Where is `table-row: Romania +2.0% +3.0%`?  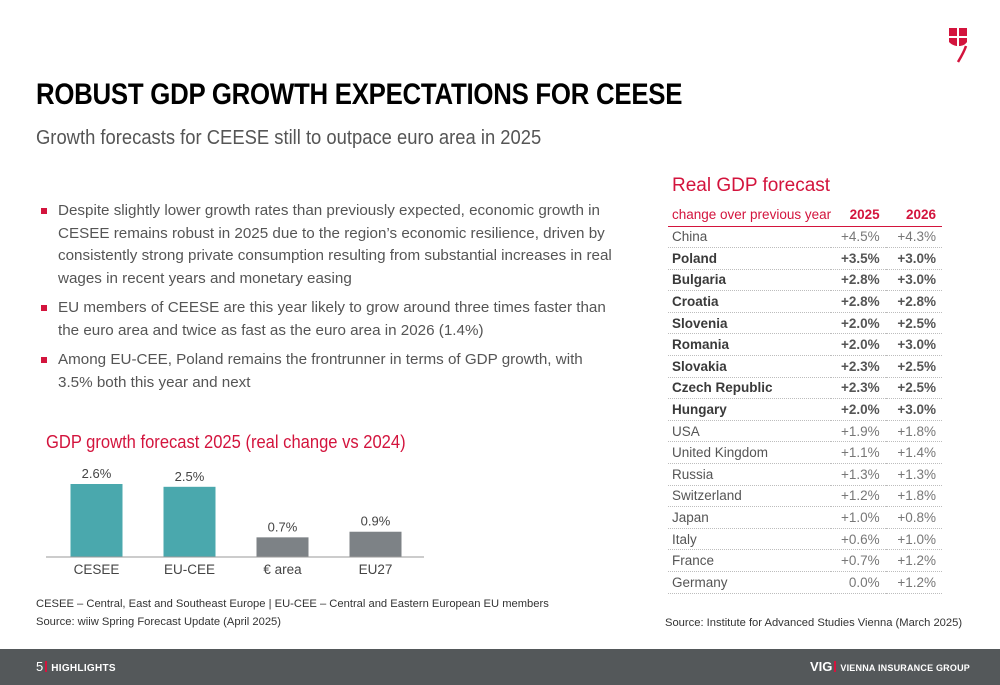
table-row: Romania +2.0% +3.0% is located at coordinates (805, 345).